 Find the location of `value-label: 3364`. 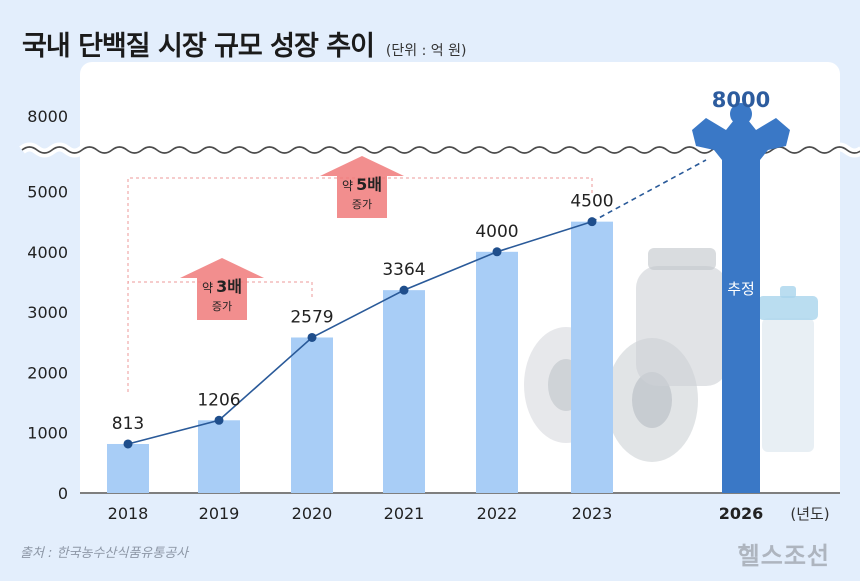

value-label: 3364 is located at coordinates (403, 270).